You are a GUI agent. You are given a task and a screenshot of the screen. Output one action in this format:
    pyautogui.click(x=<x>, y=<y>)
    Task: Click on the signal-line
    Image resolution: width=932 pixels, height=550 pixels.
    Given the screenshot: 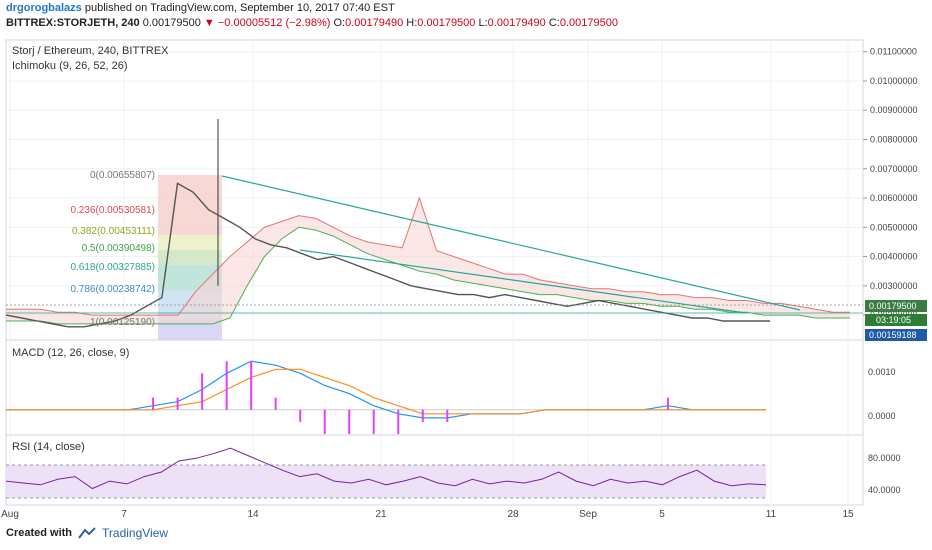 What is the action you would take?
    pyautogui.click(x=386, y=391)
    